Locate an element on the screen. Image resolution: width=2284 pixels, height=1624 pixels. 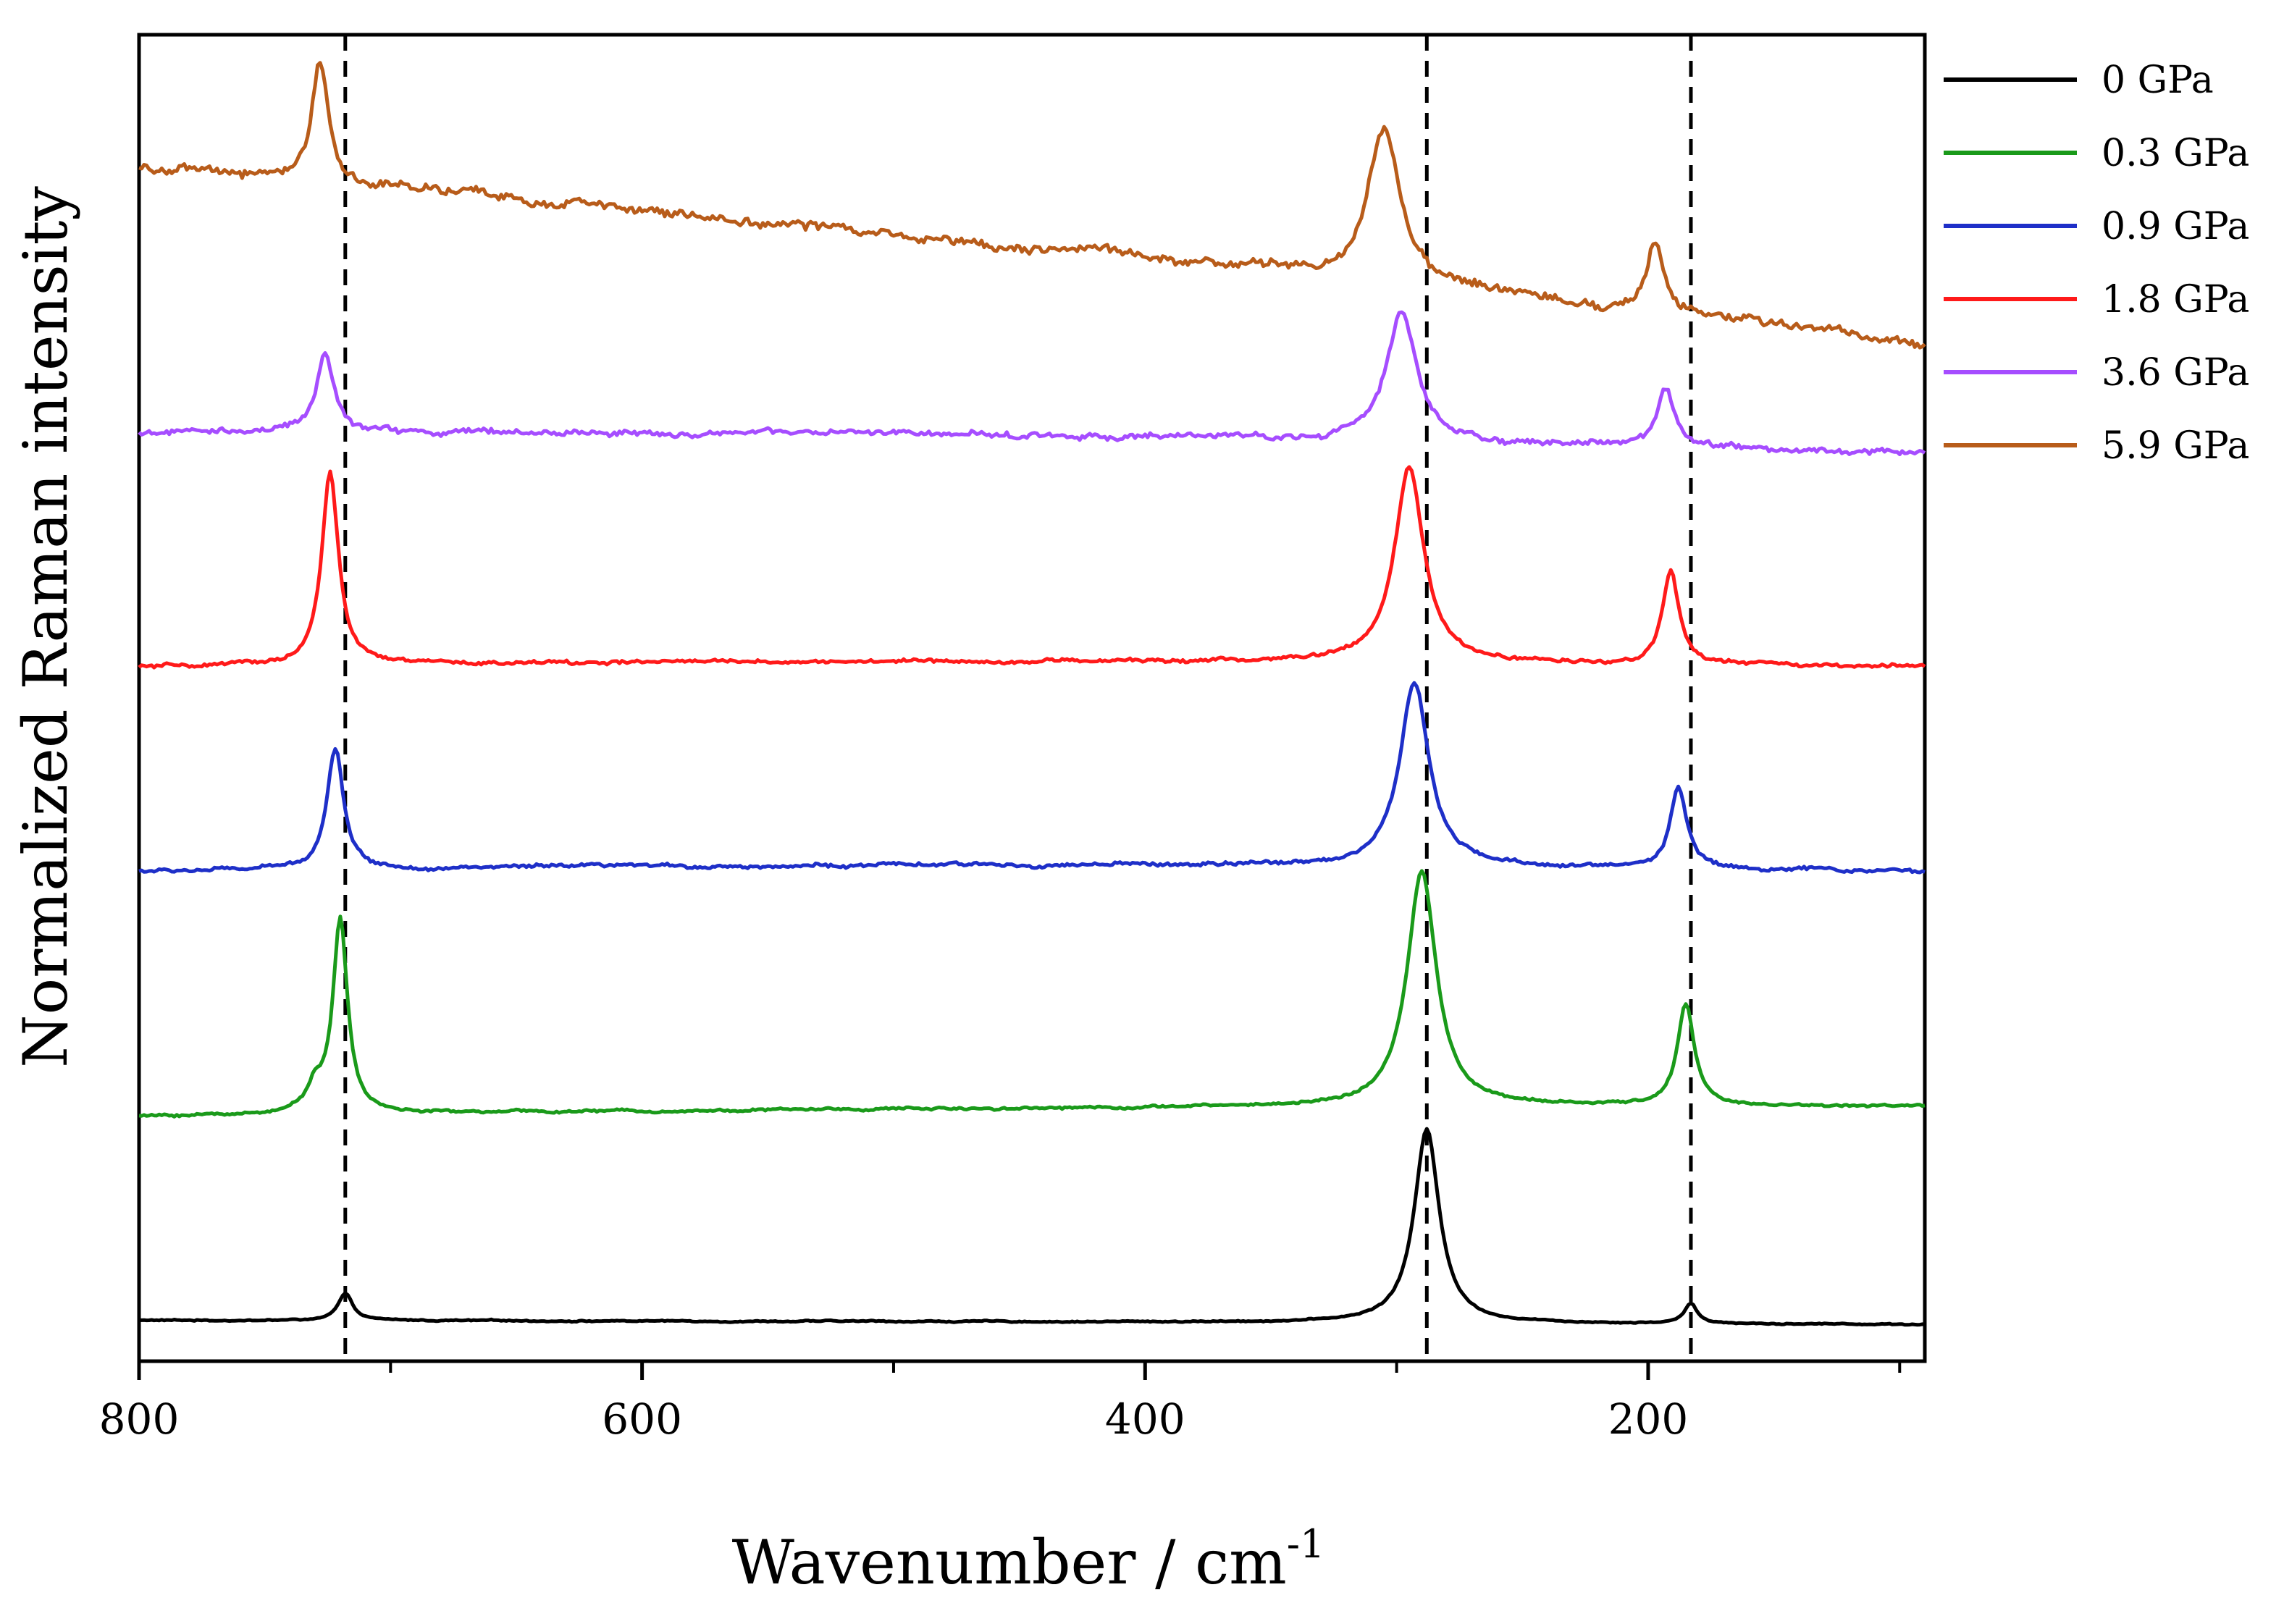
series-line-1.8-gpa is located at coordinates (1032, 567).